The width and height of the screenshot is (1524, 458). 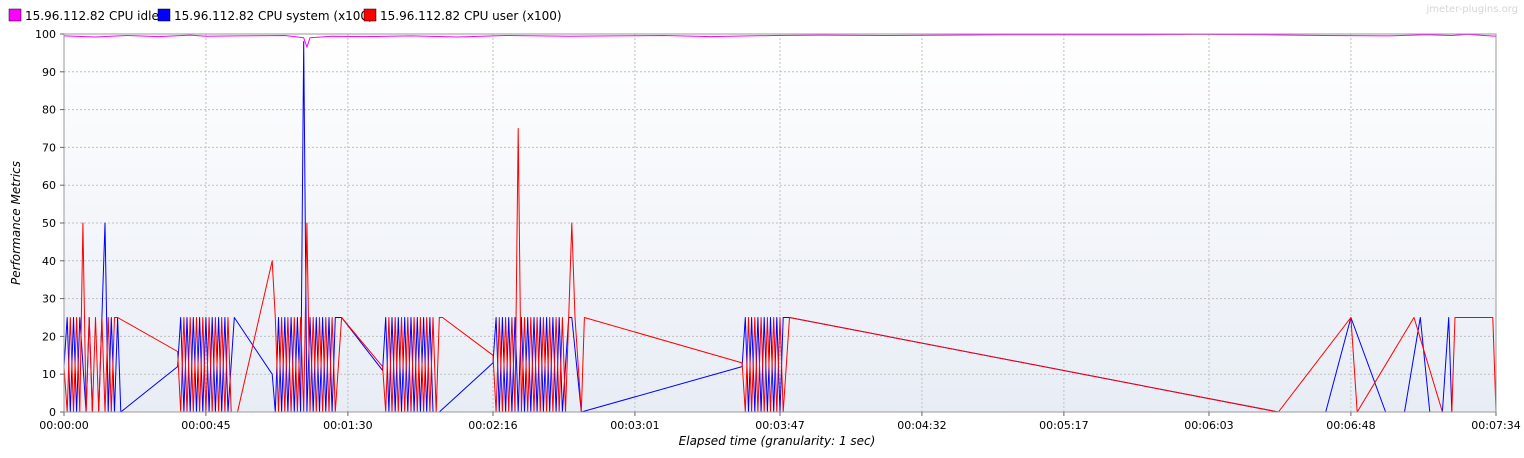 What do you see at coordinates (49, 147) in the screenshot?
I see `y-tick-label: 70` at bounding box center [49, 147].